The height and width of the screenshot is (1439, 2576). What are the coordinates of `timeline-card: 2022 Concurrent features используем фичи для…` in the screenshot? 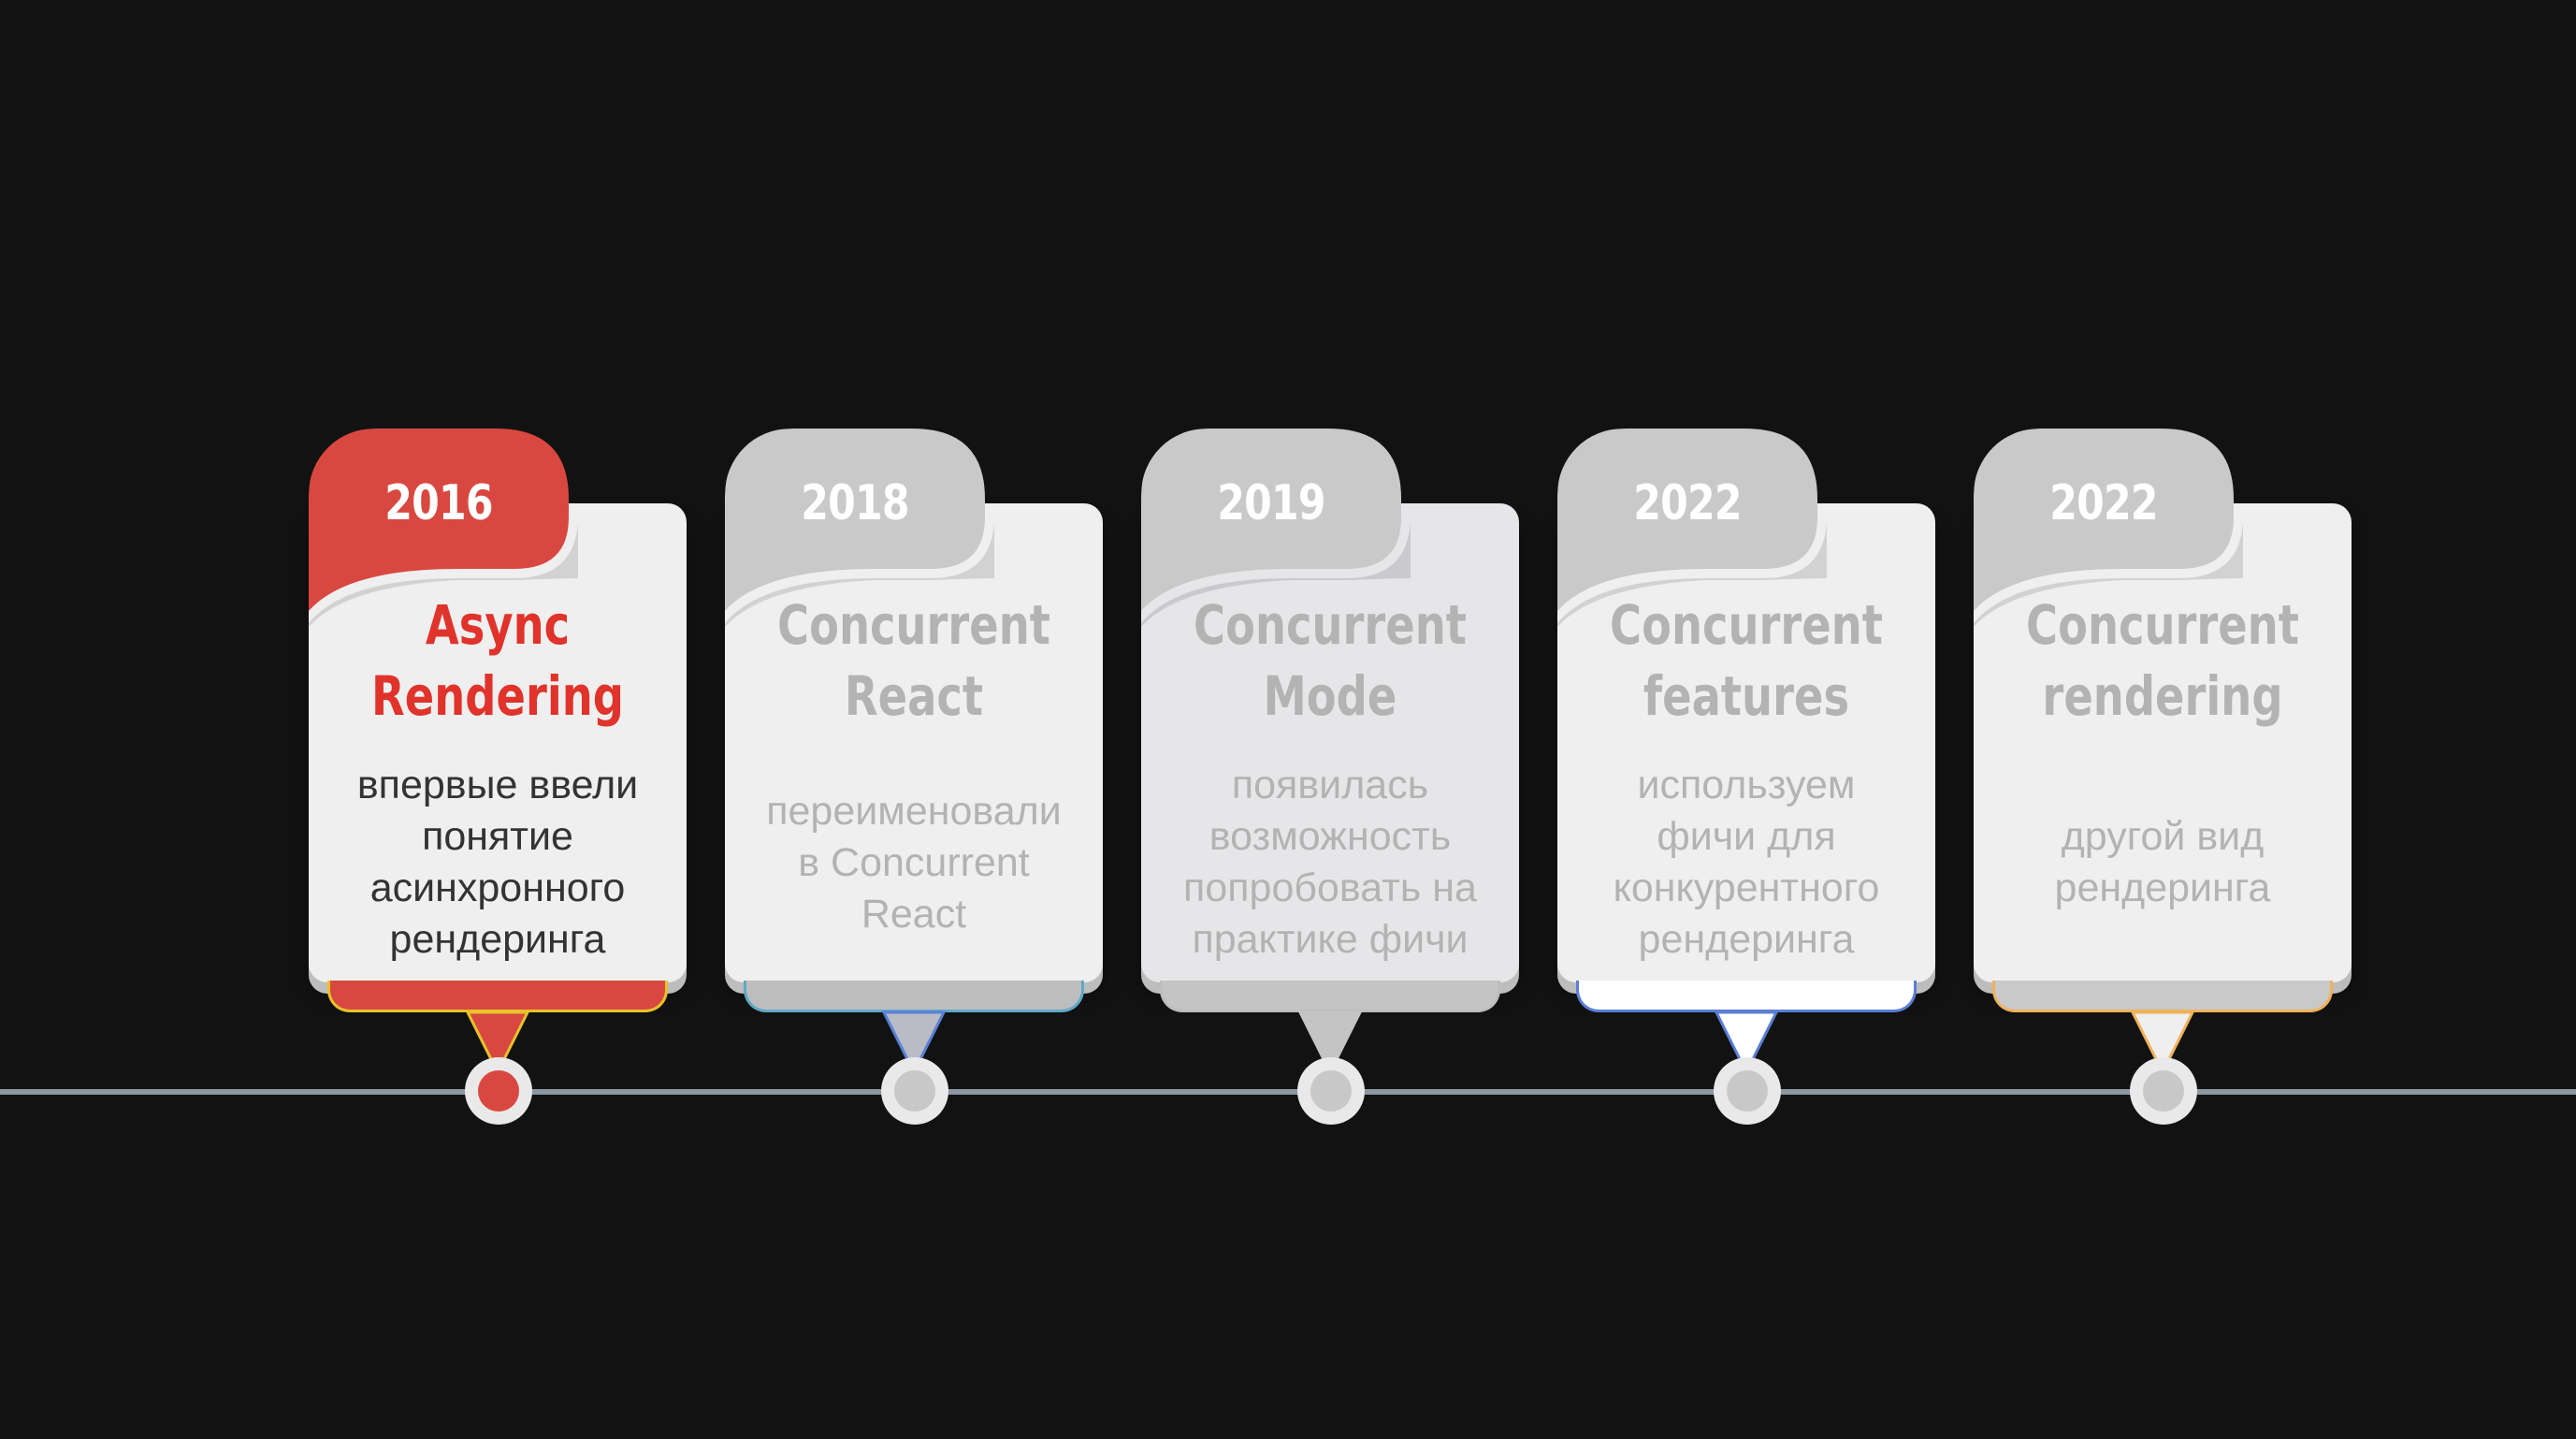 It's located at (1746, 777).